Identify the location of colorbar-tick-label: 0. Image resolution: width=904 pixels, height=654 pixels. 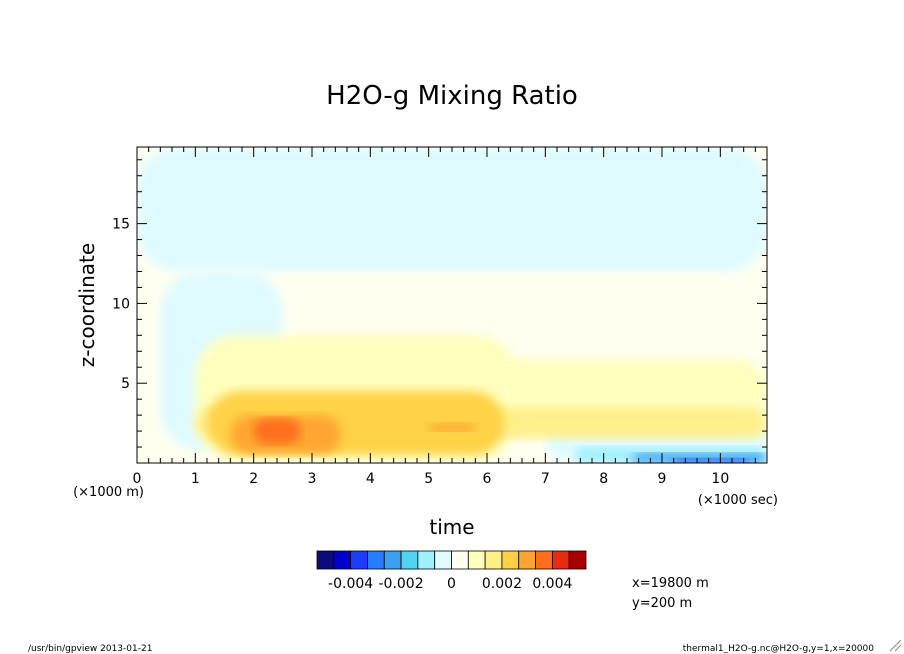
(451, 584).